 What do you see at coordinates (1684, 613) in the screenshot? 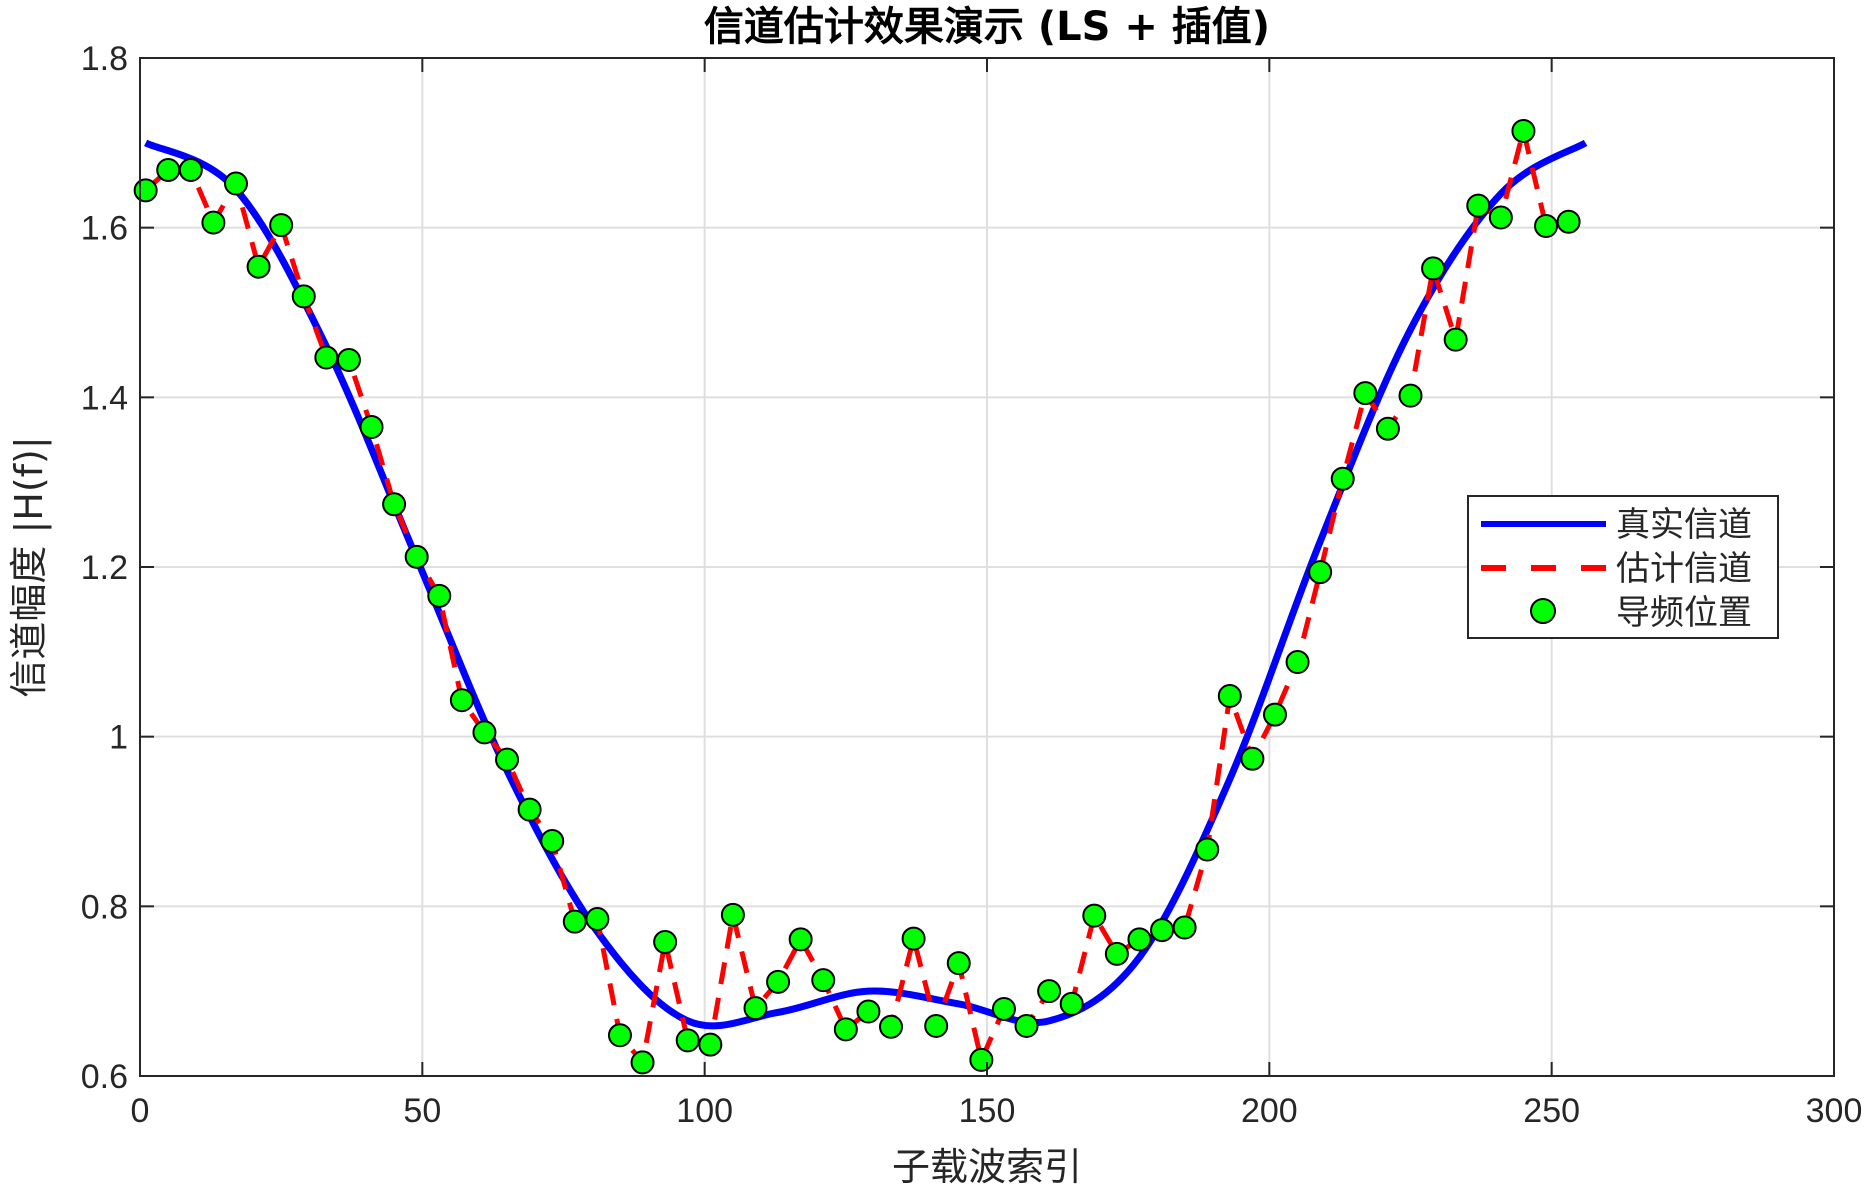
I see `legend-label-pilot: 导频位置` at bounding box center [1684, 613].